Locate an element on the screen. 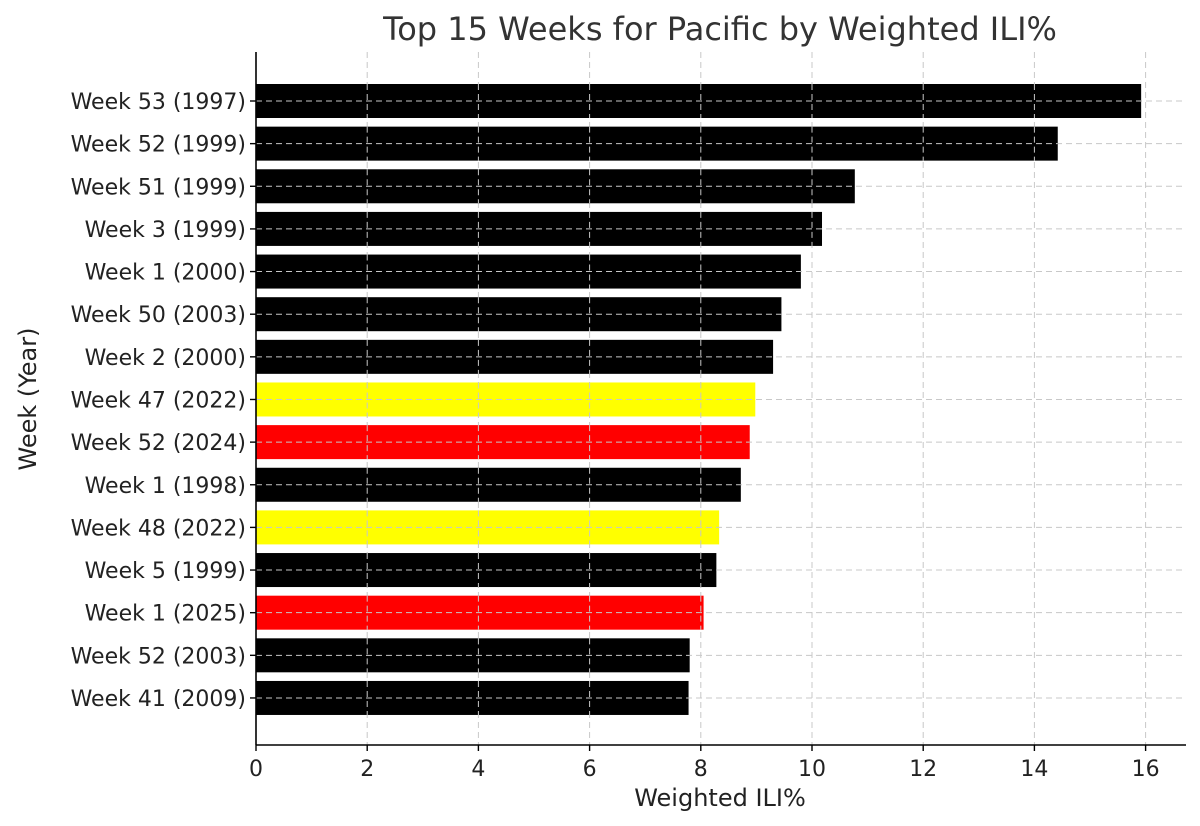 The width and height of the screenshot is (1200, 826). y-tick-label: Week 52 (1999) is located at coordinates (158, 145).